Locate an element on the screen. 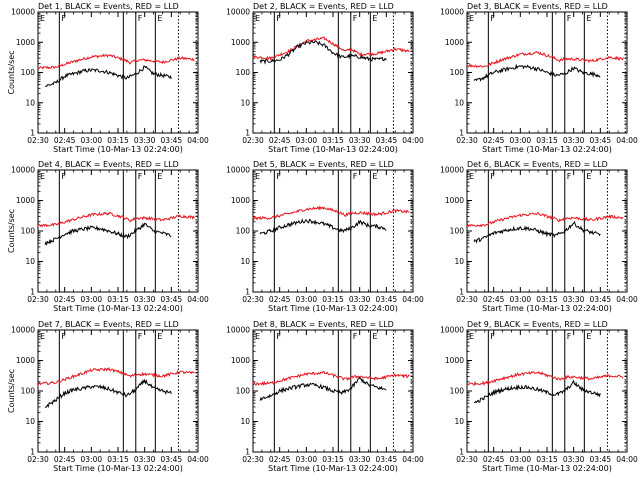  panel-title: Det 3, BLACK = Events, RED = LLD is located at coordinates (537, 6).